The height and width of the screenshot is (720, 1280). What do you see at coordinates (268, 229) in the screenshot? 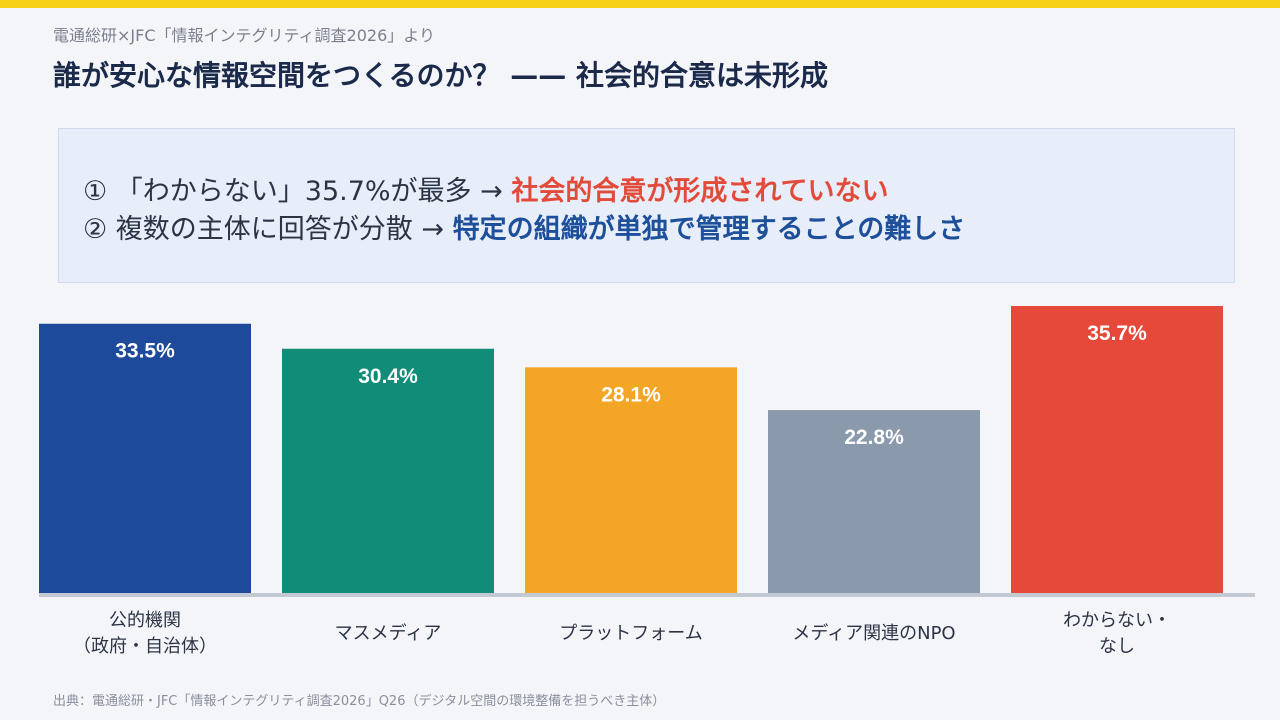
I see `finding-2-text: ② 複数の主体に回答が分散 →` at bounding box center [268, 229].